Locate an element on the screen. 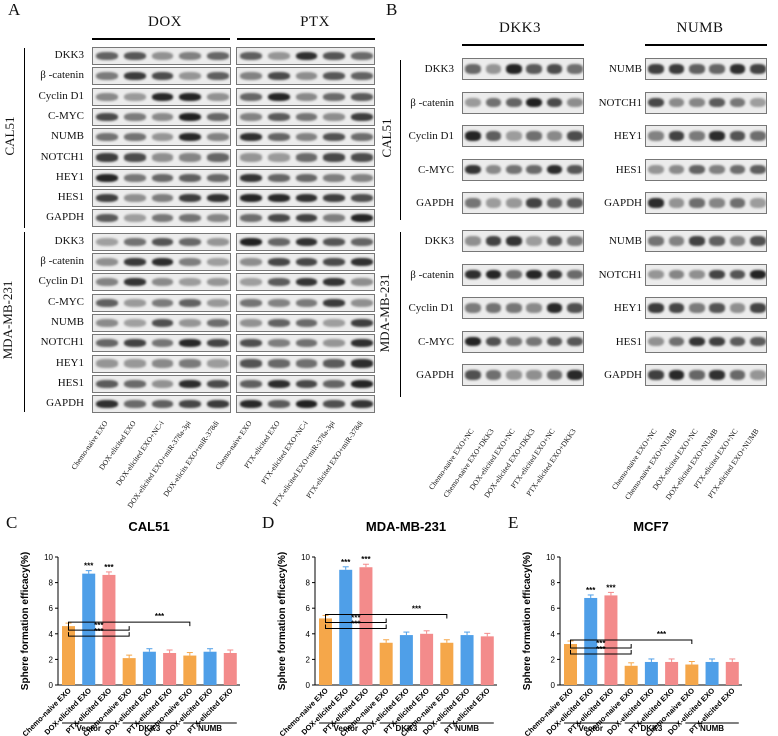  significance-bracket is located at coordinates (129, 624).